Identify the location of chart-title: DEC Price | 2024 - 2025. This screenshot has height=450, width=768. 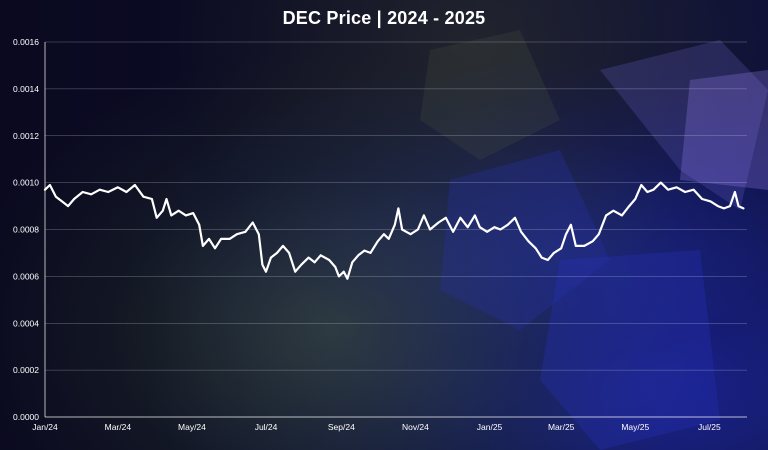
(384, 18).